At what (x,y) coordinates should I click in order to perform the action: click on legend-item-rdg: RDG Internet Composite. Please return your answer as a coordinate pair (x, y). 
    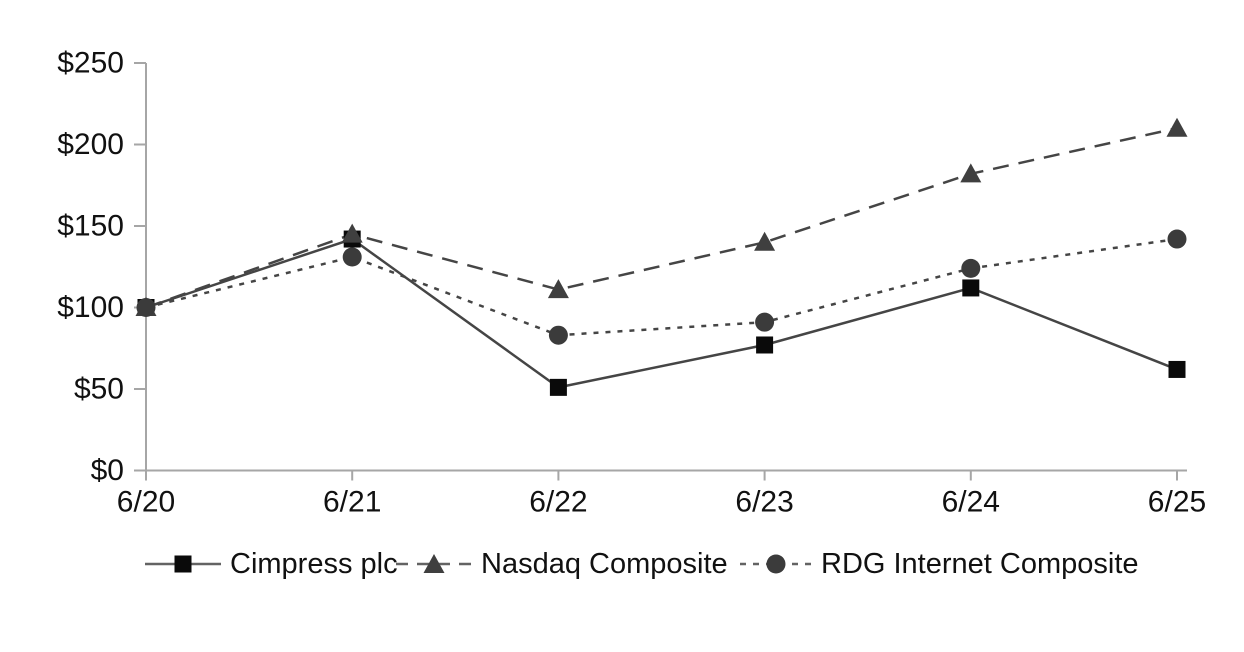
    Looking at the image, I should click on (939, 564).